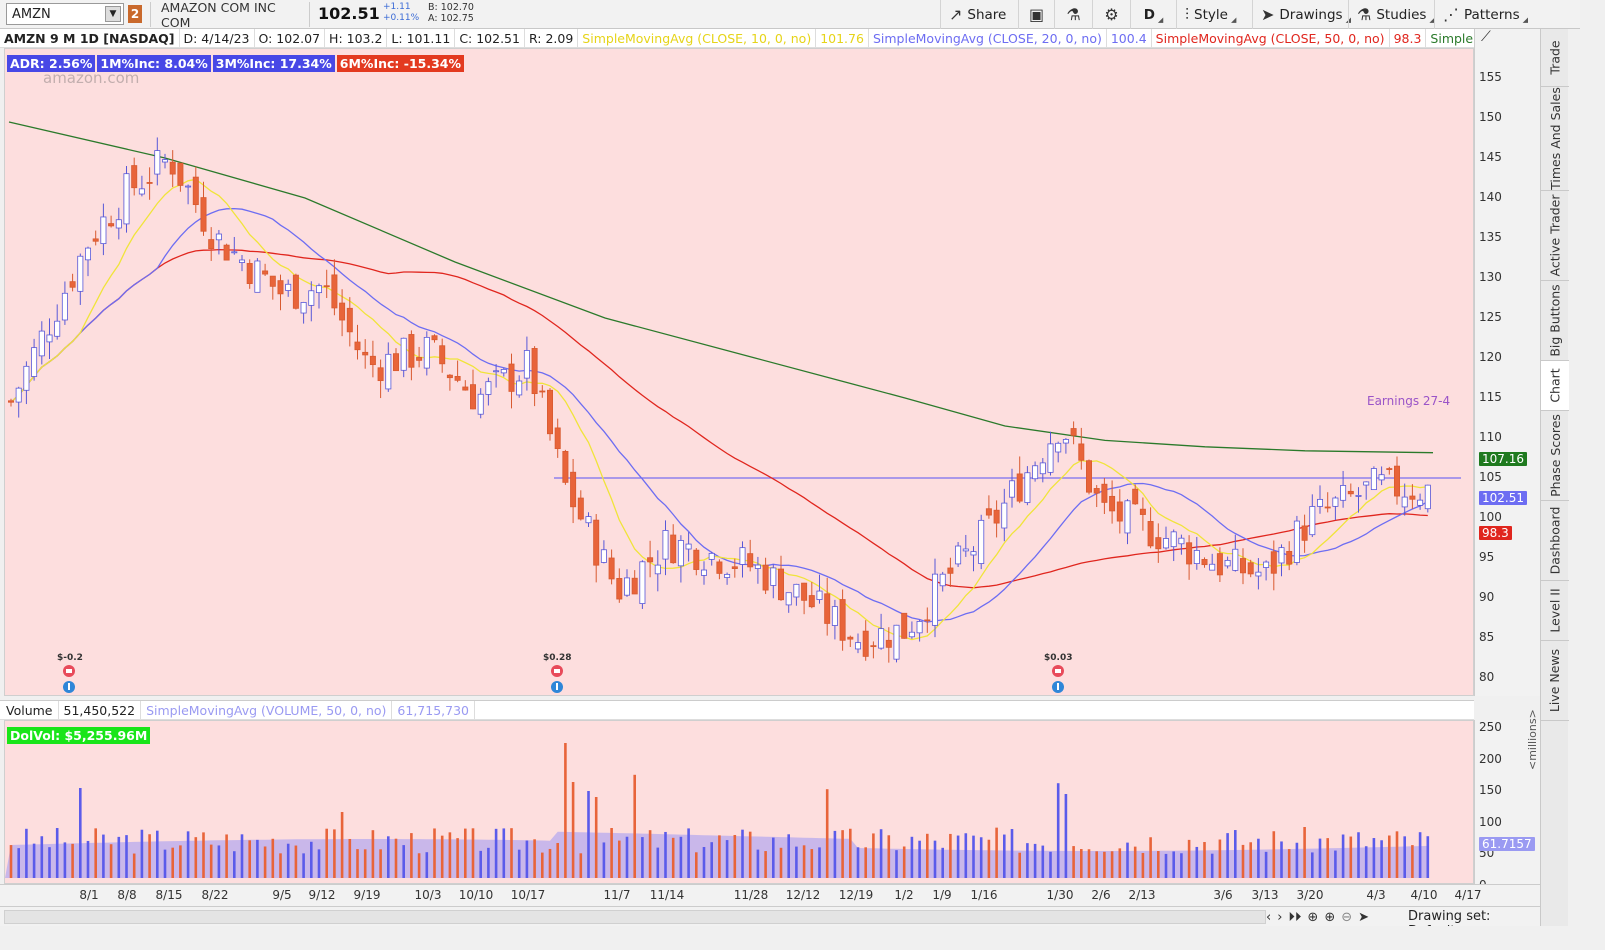 This screenshot has width=1605, height=950. What do you see at coordinates (697, 38) in the screenshot?
I see `sma10-study-label: SimpleMovingAvg (CLOSE, 10, 0, no)` at bounding box center [697, 38].